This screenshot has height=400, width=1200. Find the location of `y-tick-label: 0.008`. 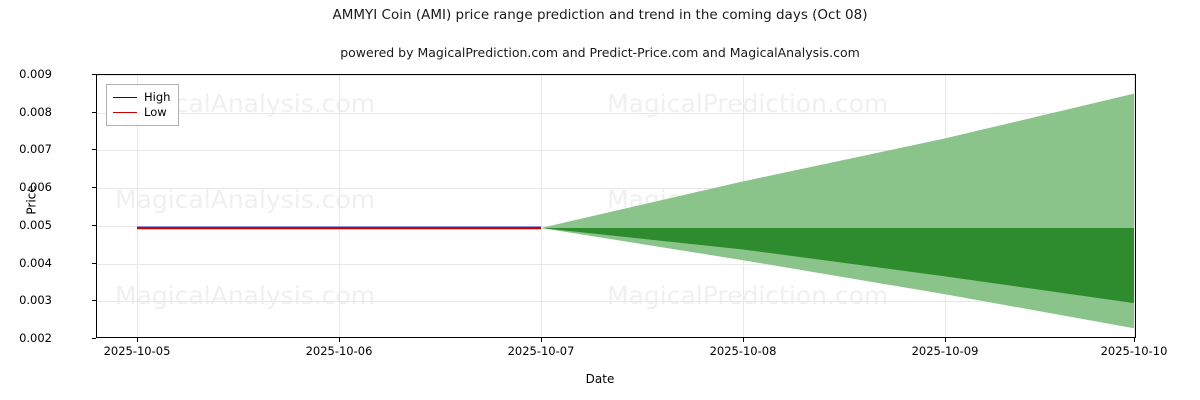

y-tick-label: 0.008 is located at coordinates (35, 111).